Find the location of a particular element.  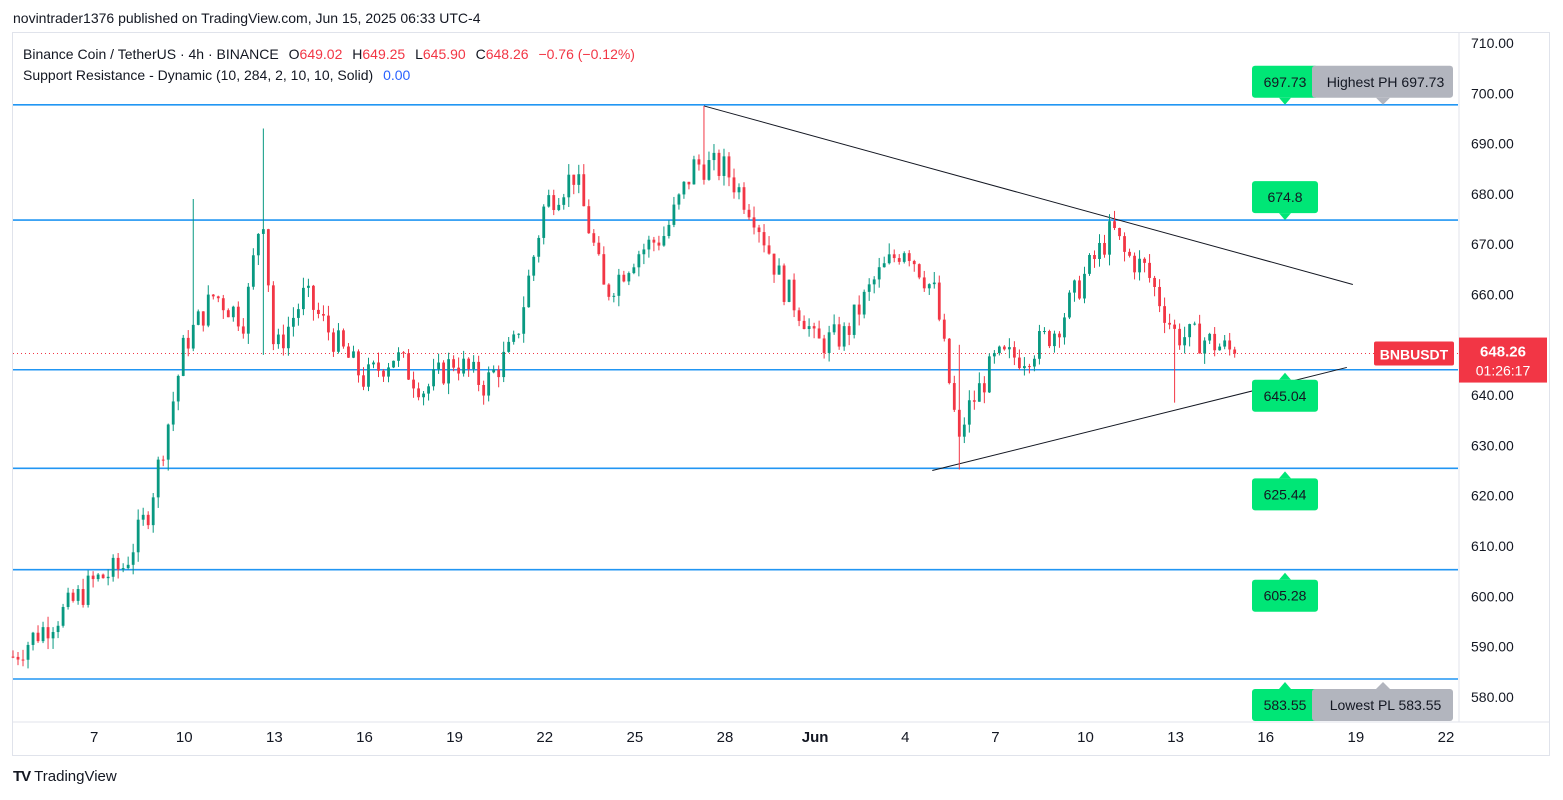

publisher-name: novintrader1376 is located at coordinates (64, 18).